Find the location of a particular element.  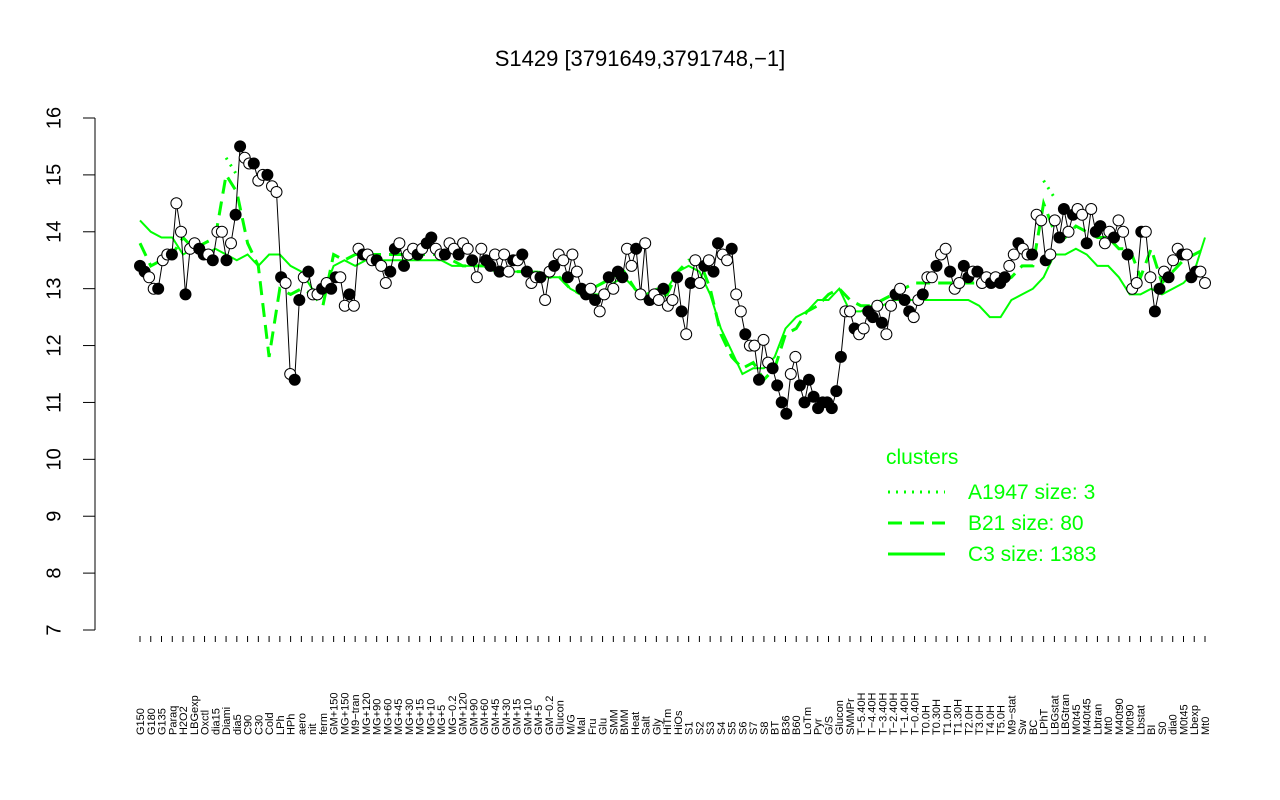

x-tick-label: MG−0.2 is located at coordinates (453, 715).